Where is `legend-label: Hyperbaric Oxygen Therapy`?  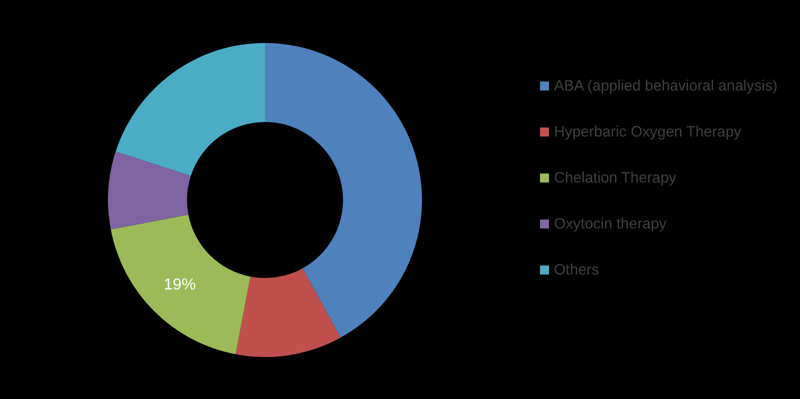 legend-label: Hyperbaric Oxygen Therapy is located at coordinates (648, 132).